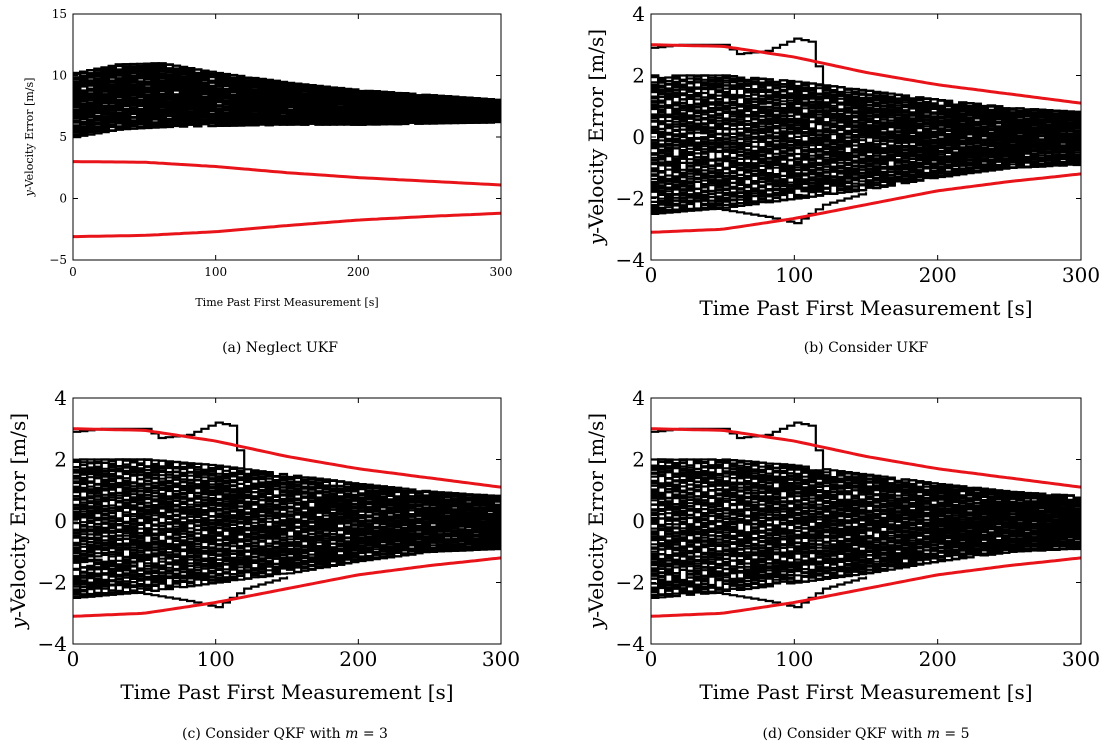 The width and height of the screenshot is (1107, 749). I want to click on panel-caption: (c) Consider QKF with m = 3, so click(285, 734).